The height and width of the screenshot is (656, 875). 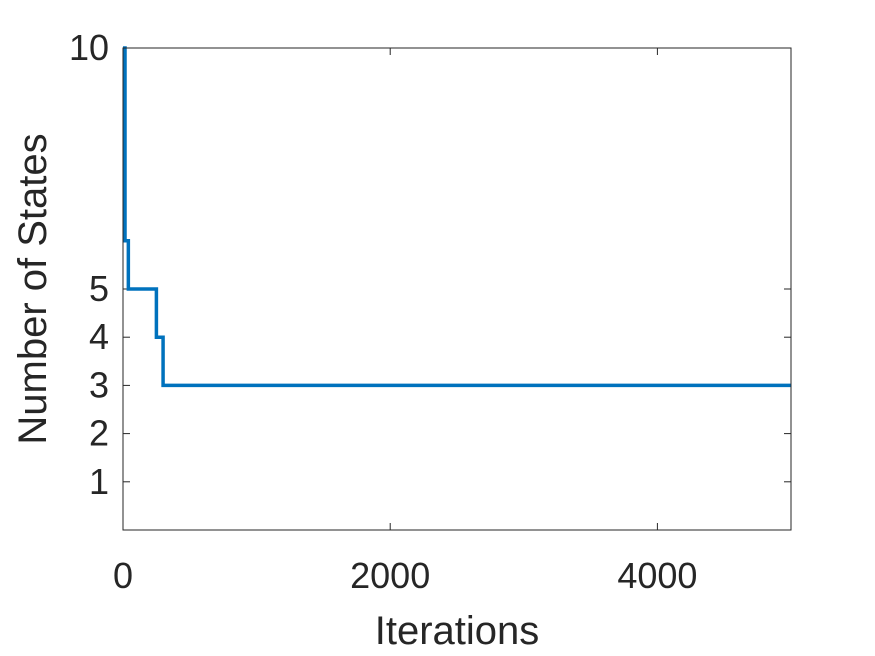 What do you see at coordinates (390, 575) in the screenshot?
I see `x-tick-label: 2000` at bounding box center [390, 575].